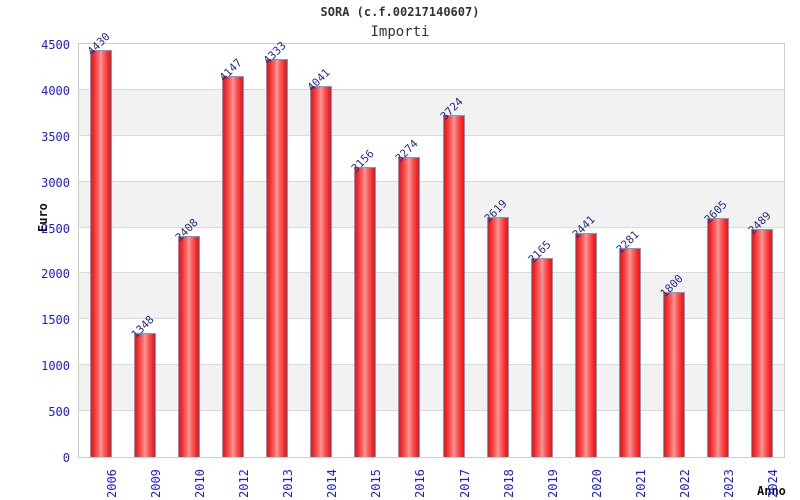 The width and height of the screenshot is (800, 500). What do you see at coordinates (728, 483) in the screenshot?
I see `x-tick-label: 2023` at bounding box center [728, 483].